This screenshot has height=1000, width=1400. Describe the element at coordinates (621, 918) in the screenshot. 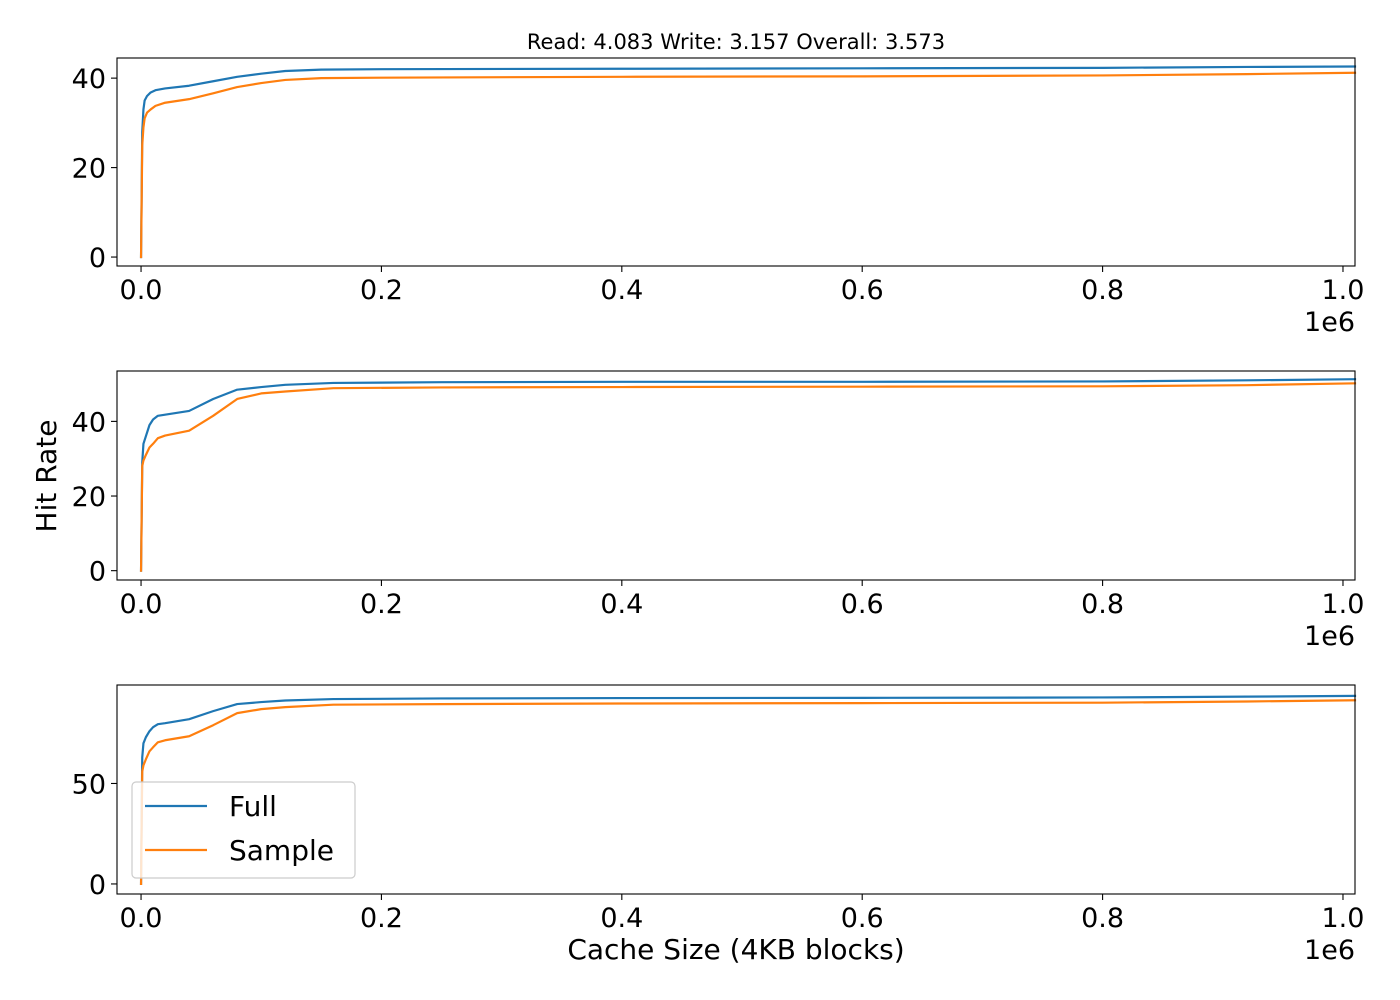

I see `bottom-x-tick-label: 0.4` at that location.